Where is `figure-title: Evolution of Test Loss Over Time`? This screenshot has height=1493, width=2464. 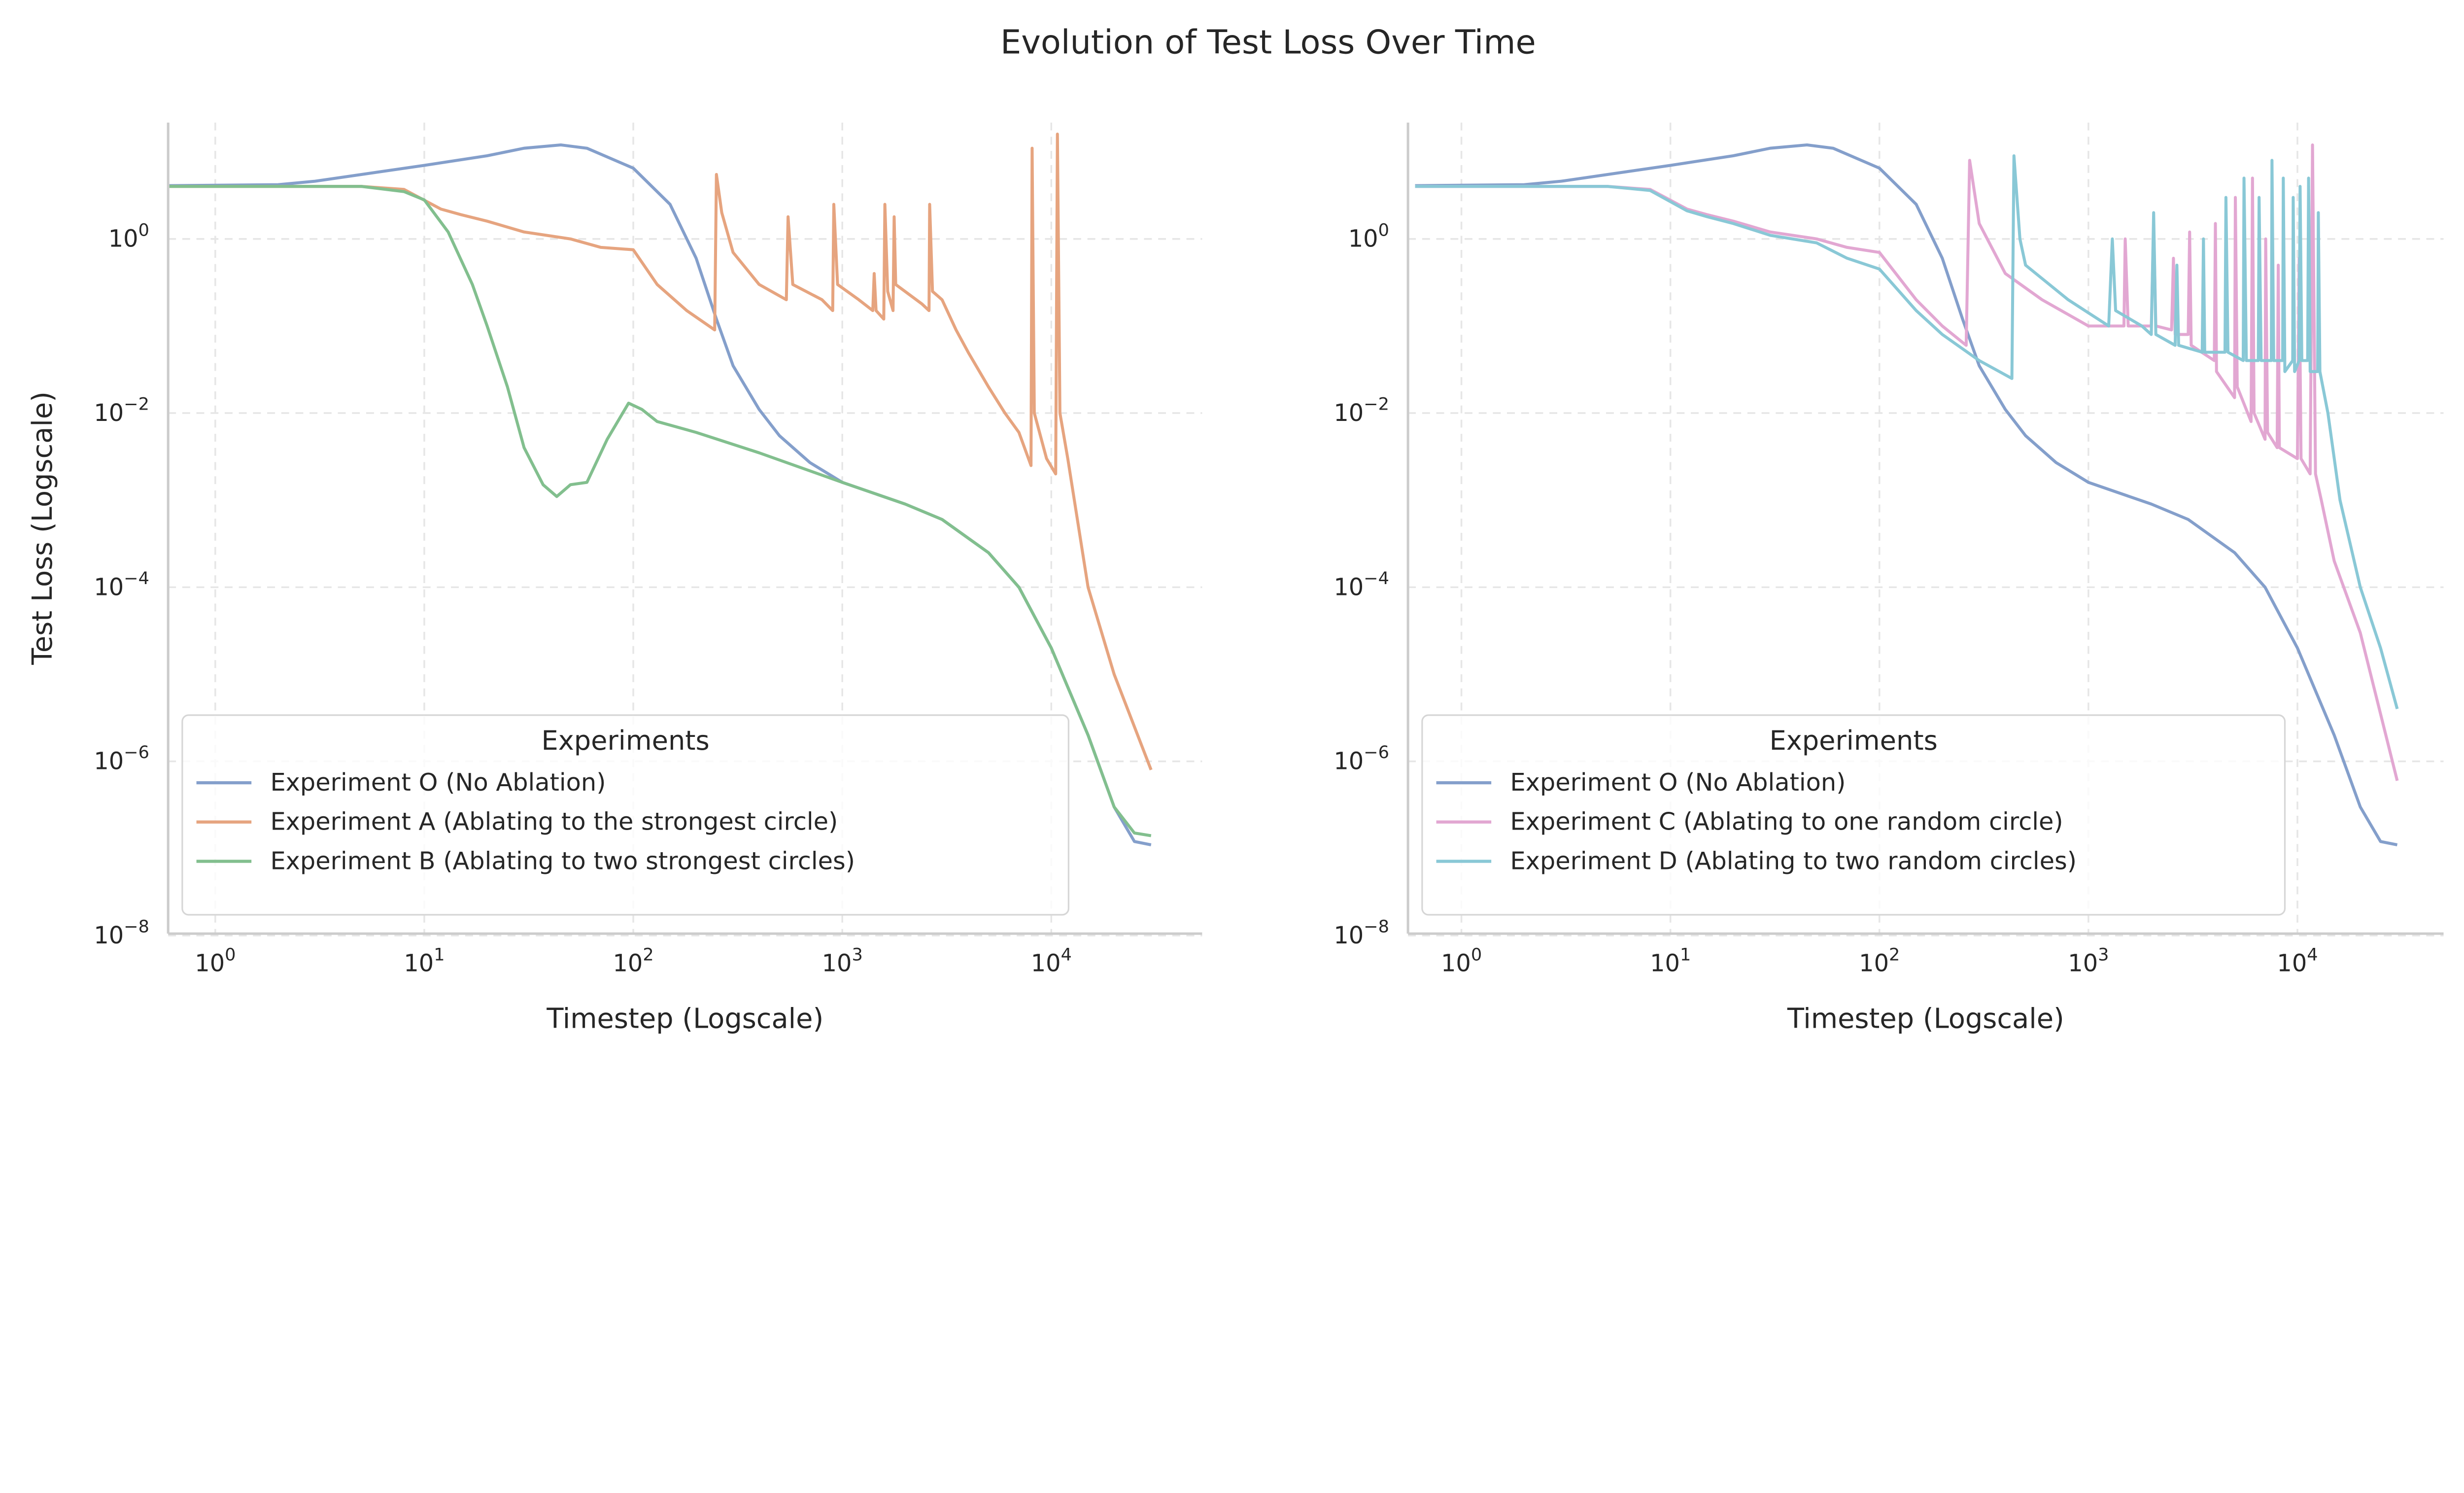 figure-title: Evolution of Test Loss Over Time is located at coordinates (1268, 42).